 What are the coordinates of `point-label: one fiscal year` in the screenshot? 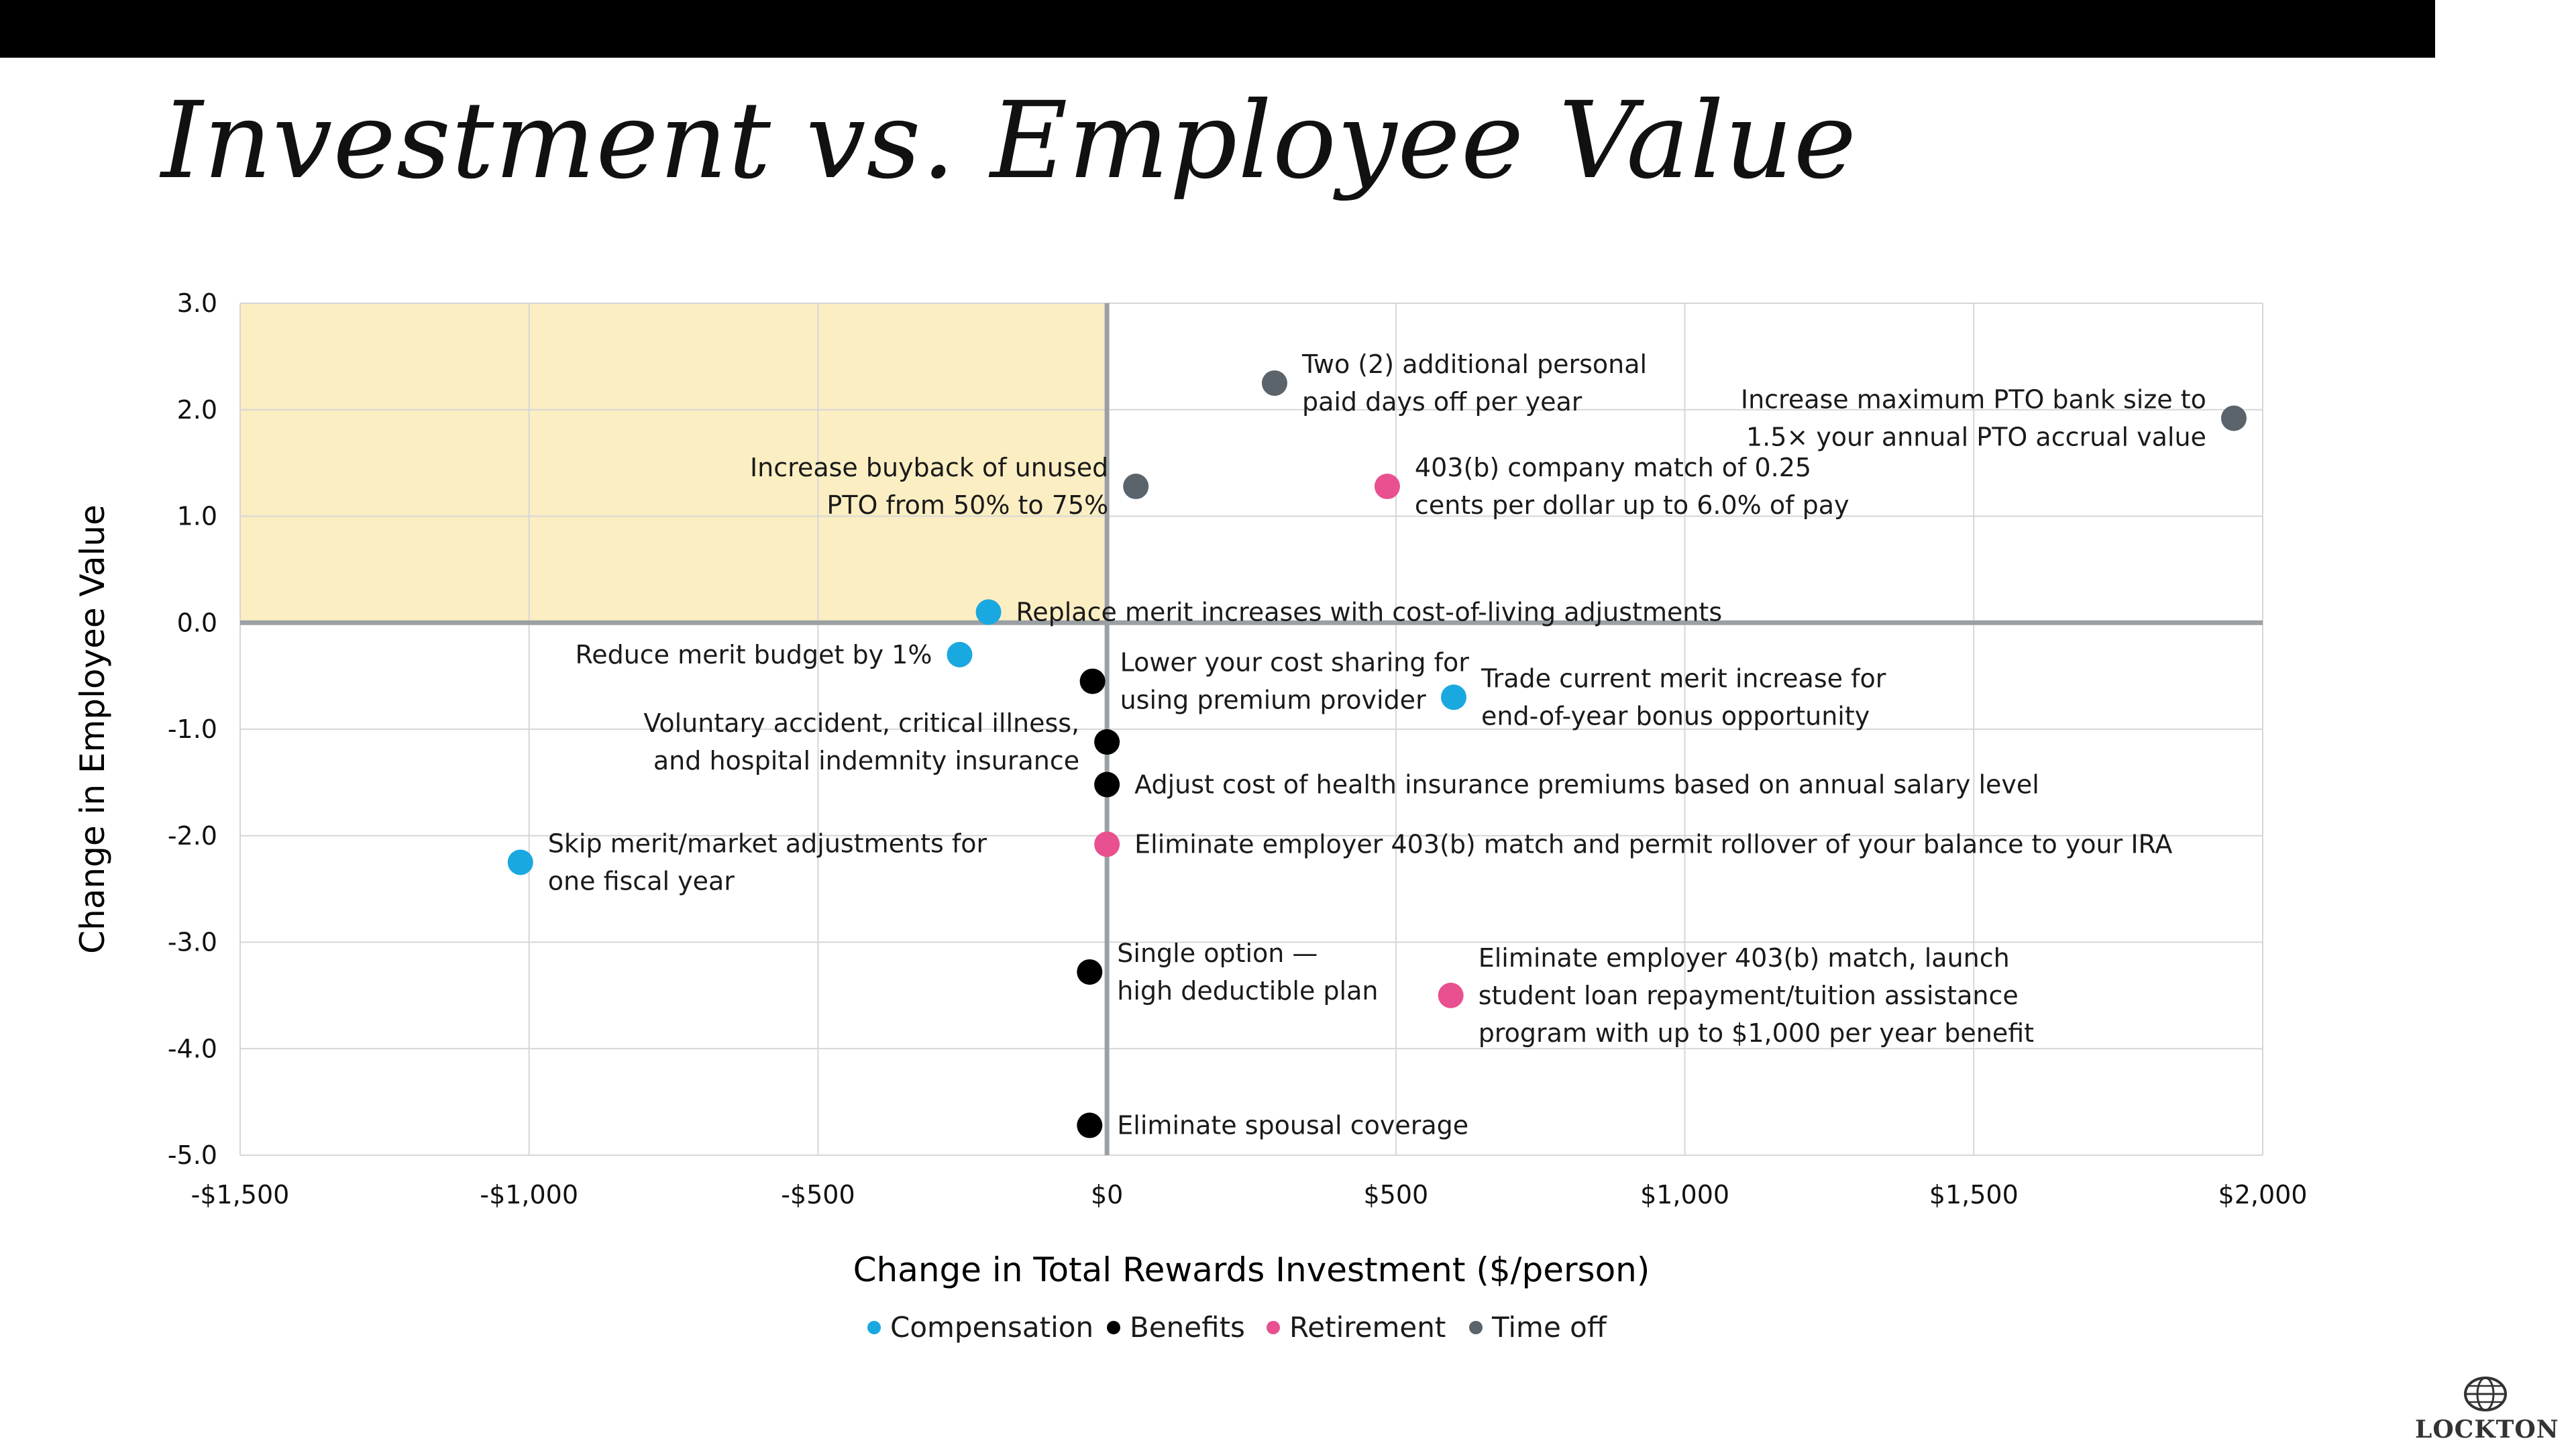 It's located at (641, 881).